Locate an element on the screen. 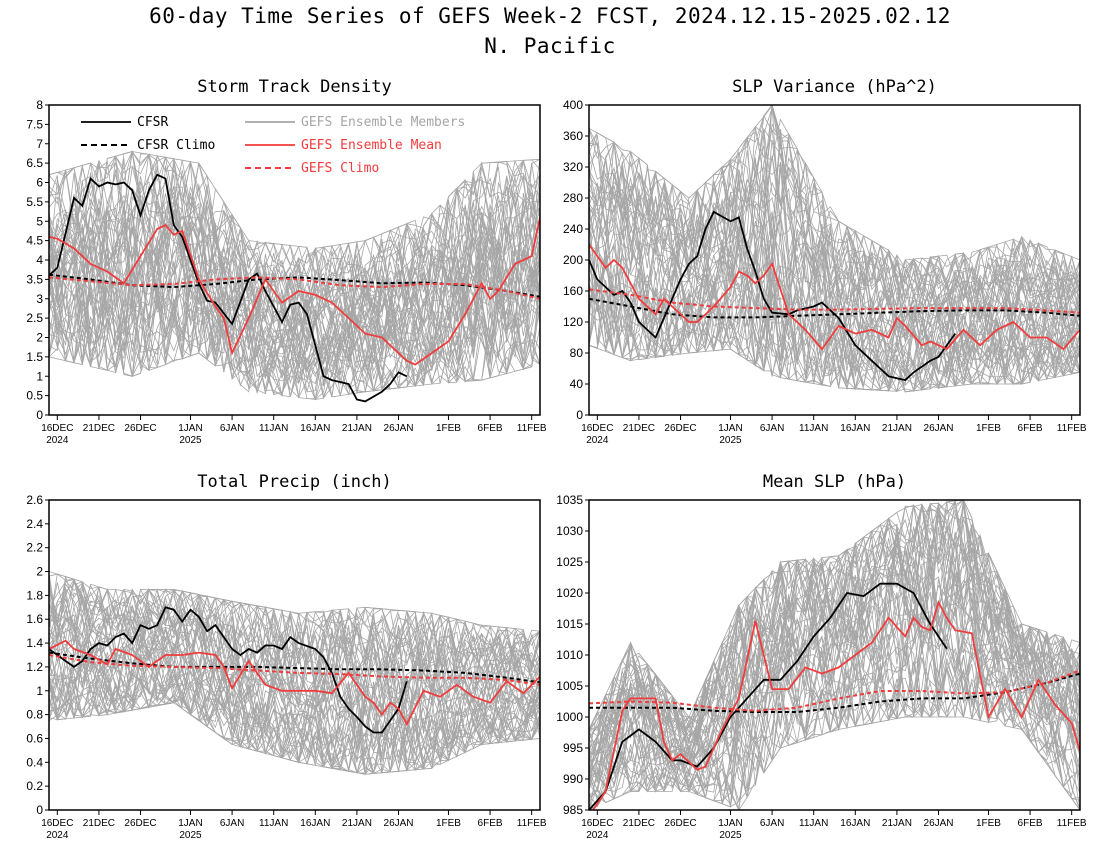  x-tick-label: 1JAN is located at coordinates (190, 428).